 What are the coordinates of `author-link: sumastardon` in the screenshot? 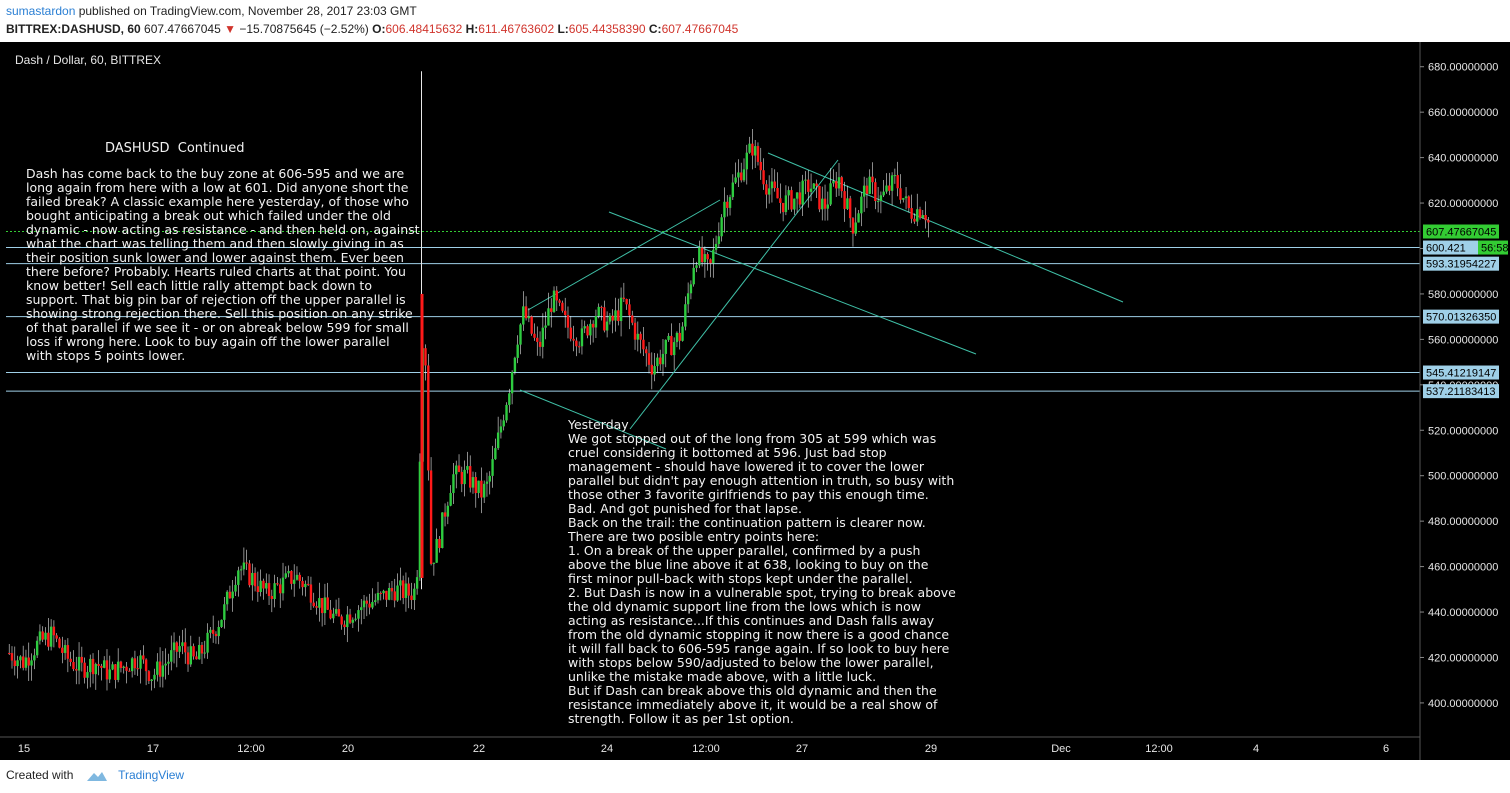 It's located at (41, 11).